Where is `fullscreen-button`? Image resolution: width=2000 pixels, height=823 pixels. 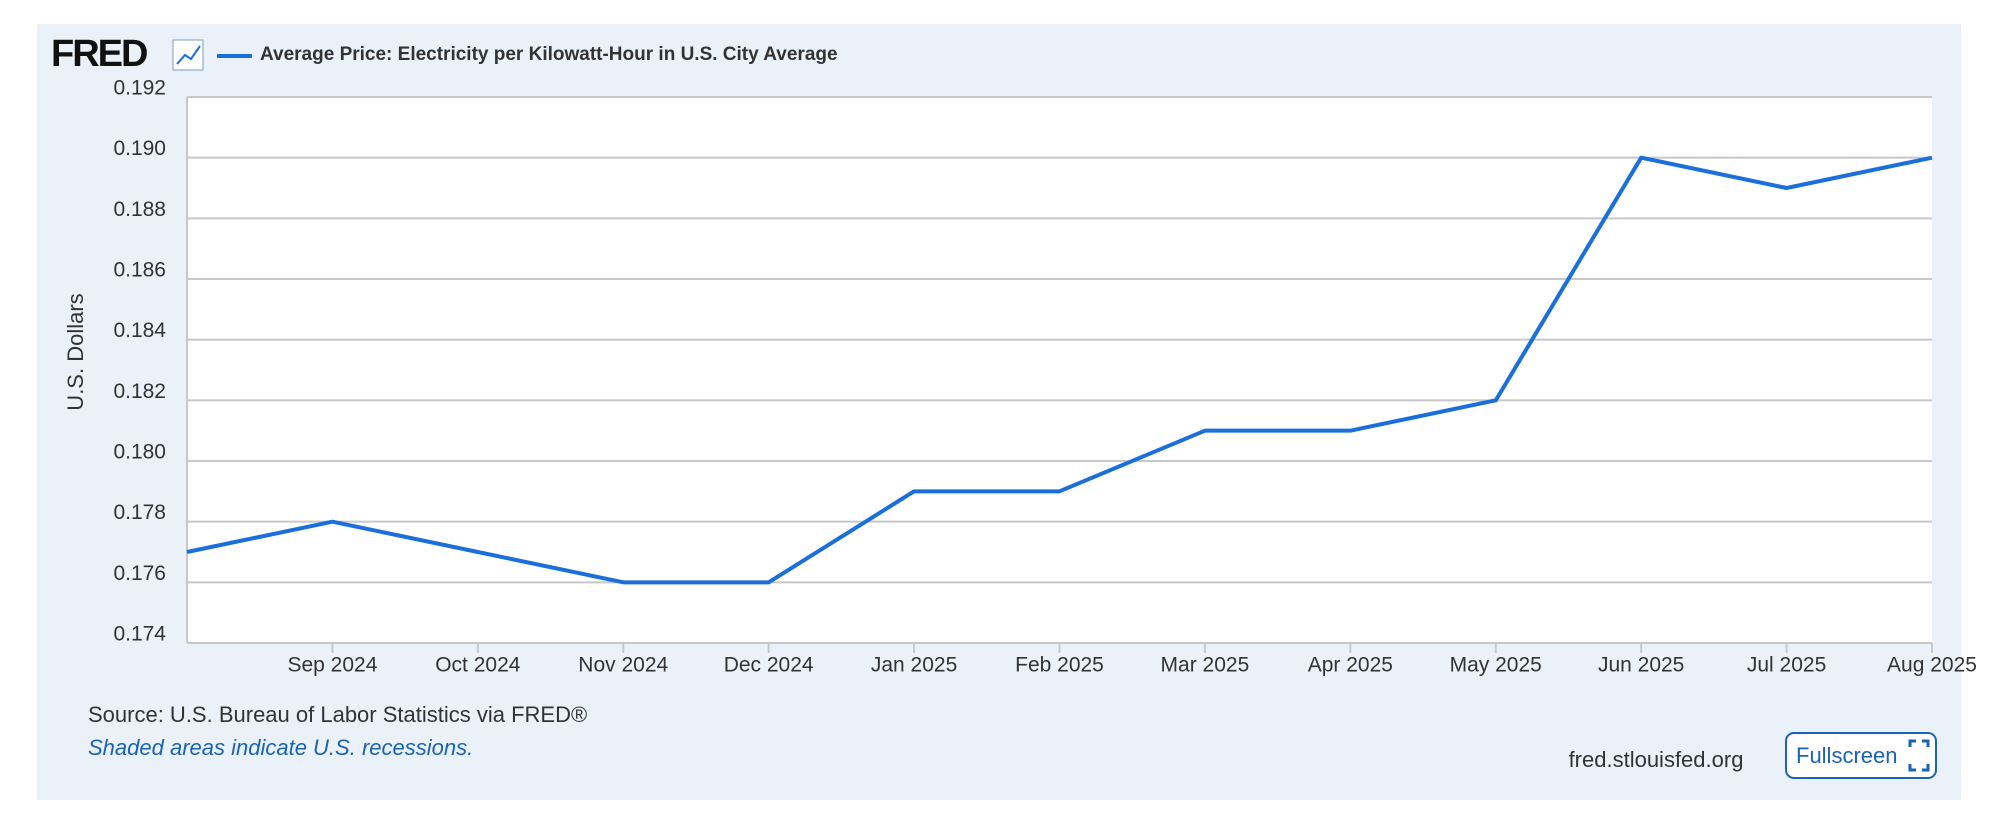 fullscreen-button is located at coordinates (1861, 755).